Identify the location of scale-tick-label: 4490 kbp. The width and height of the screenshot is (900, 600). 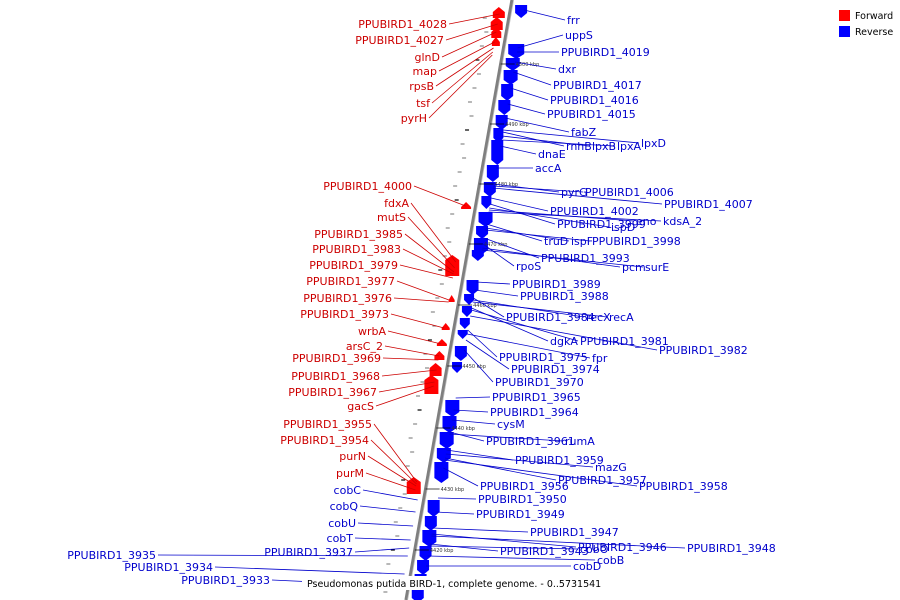
(517, 125).